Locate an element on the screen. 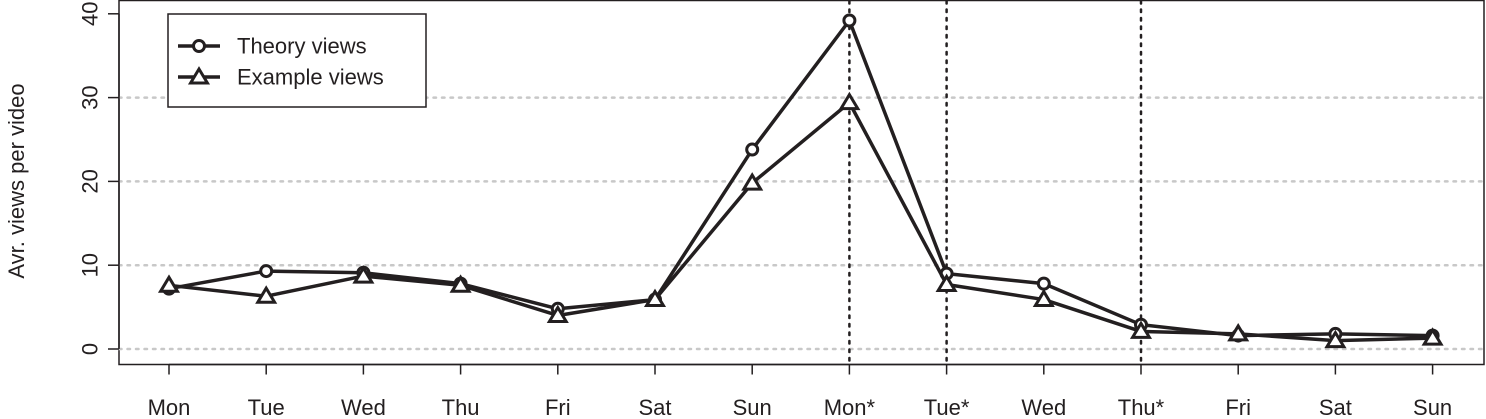 The width and height of the screenshot is (1486, 419). legend-item: Example views is located at coordinates (281, 77).